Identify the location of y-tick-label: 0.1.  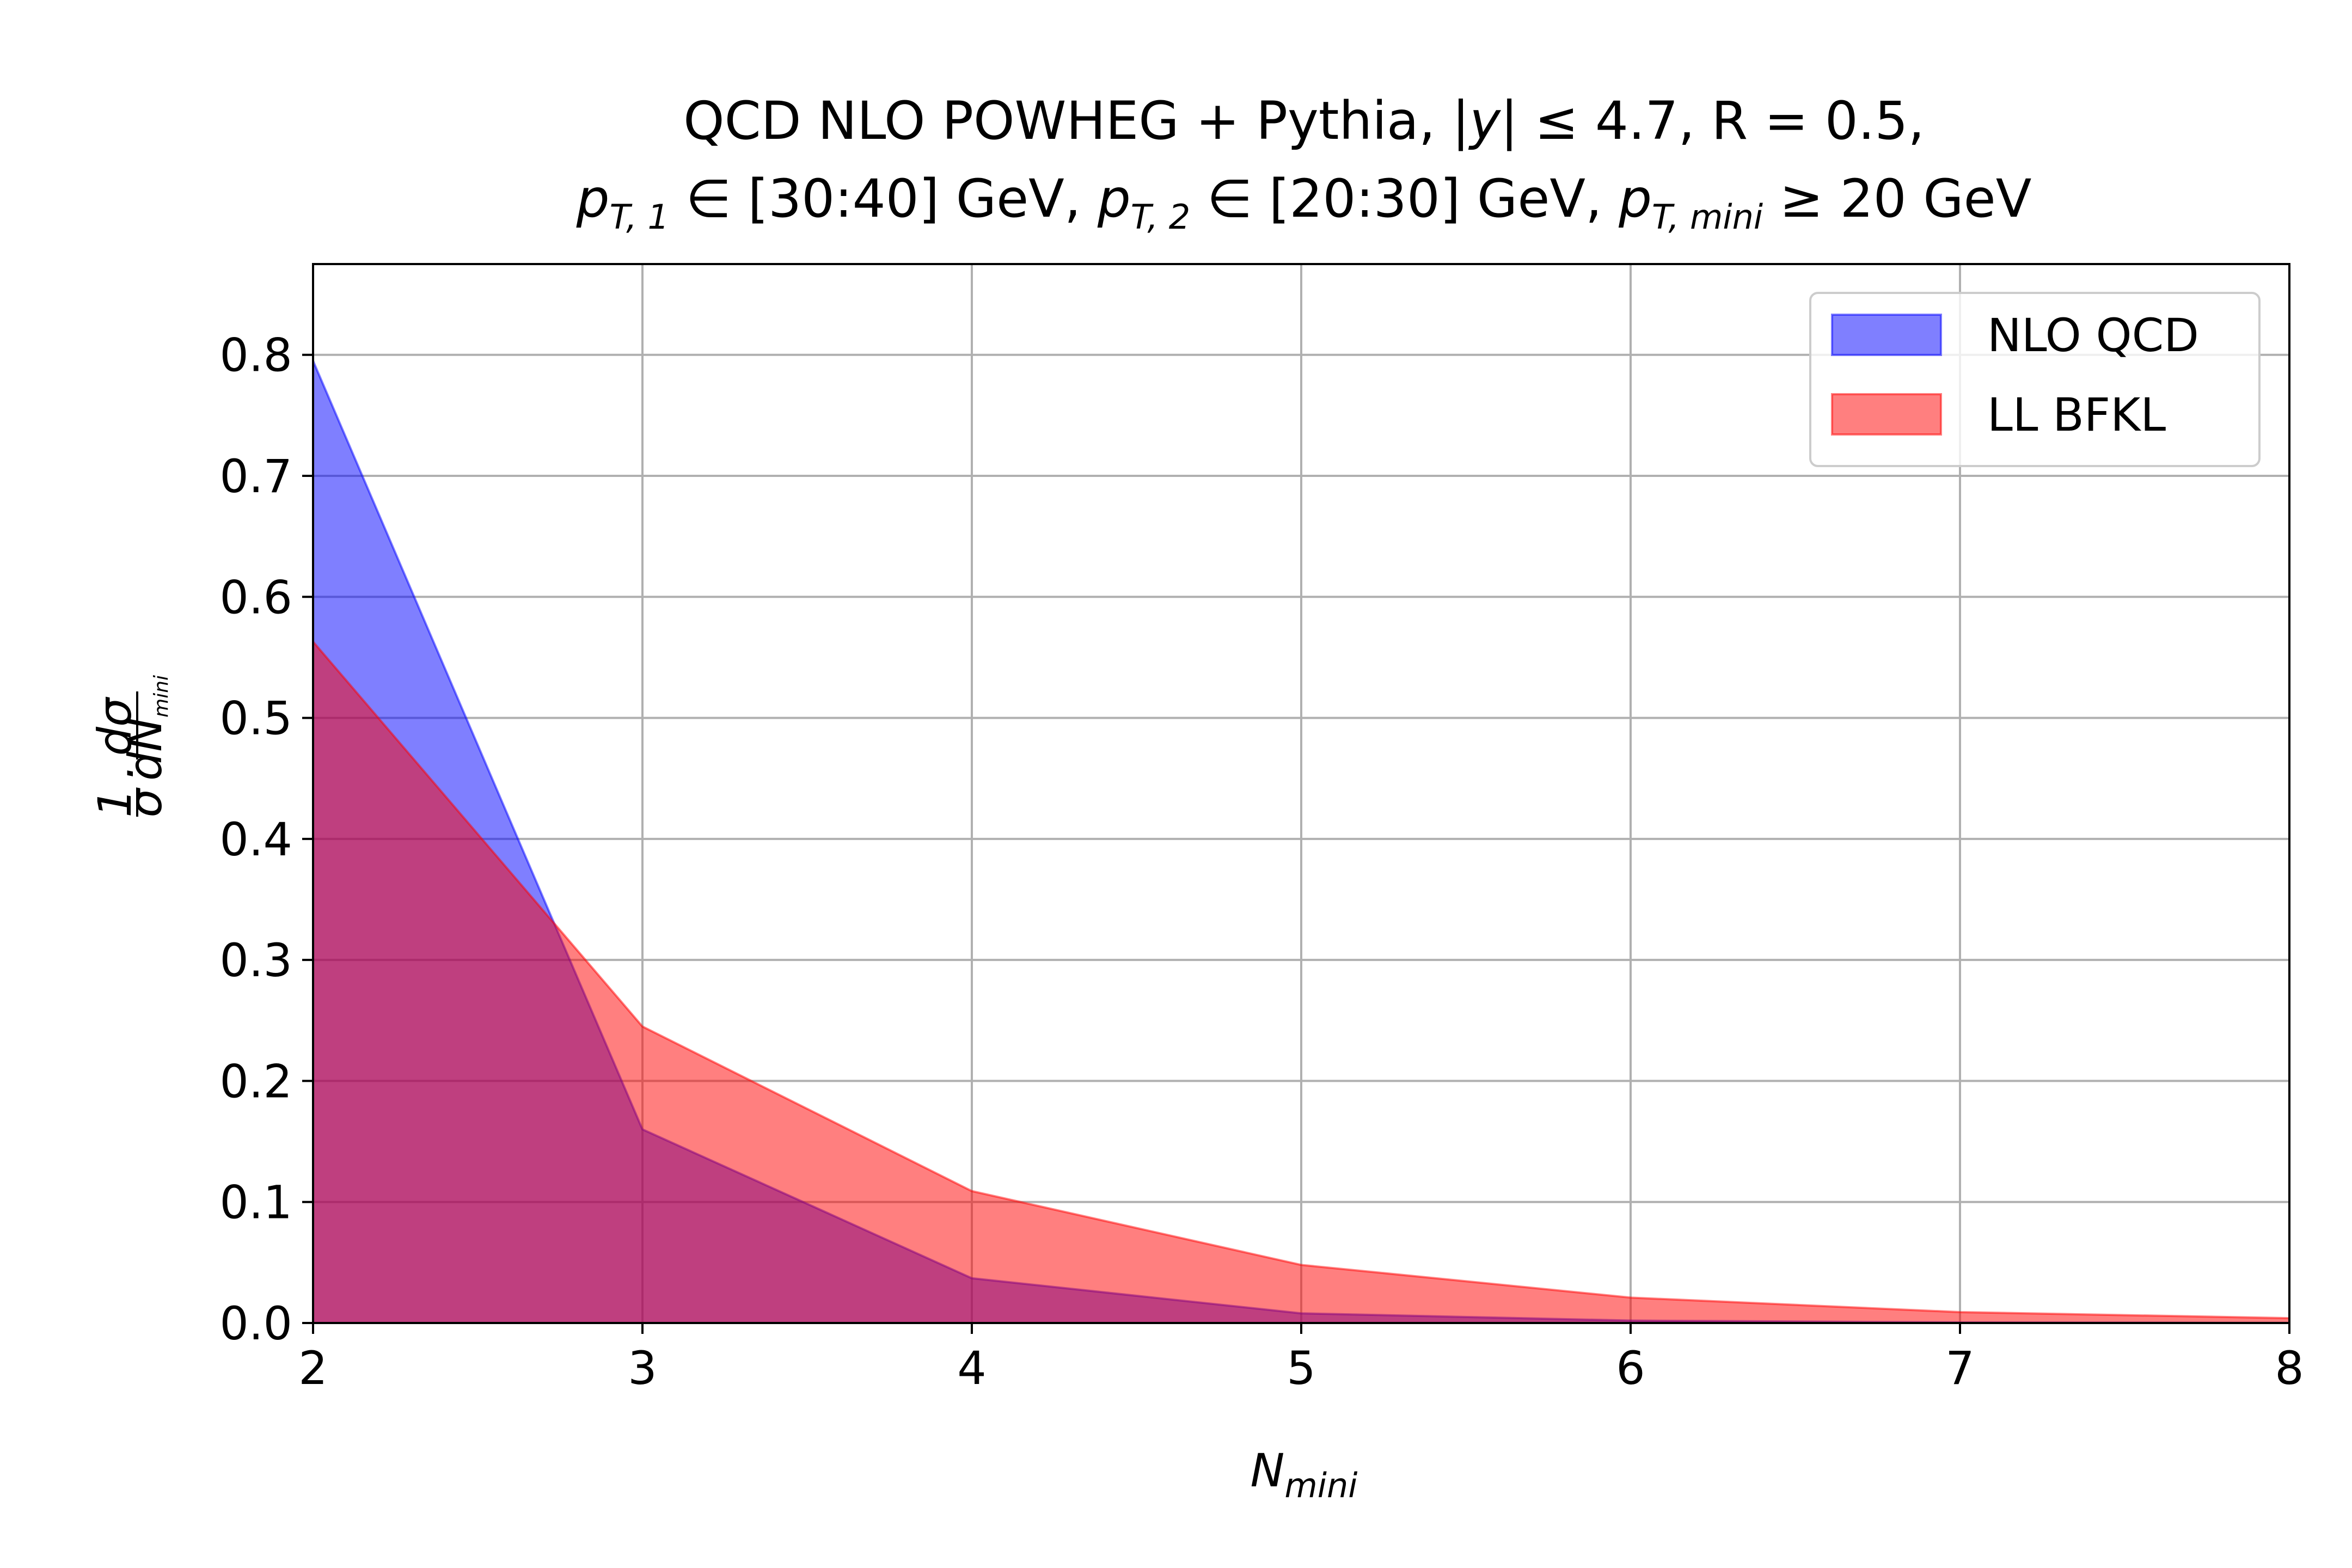
(255, 1202).